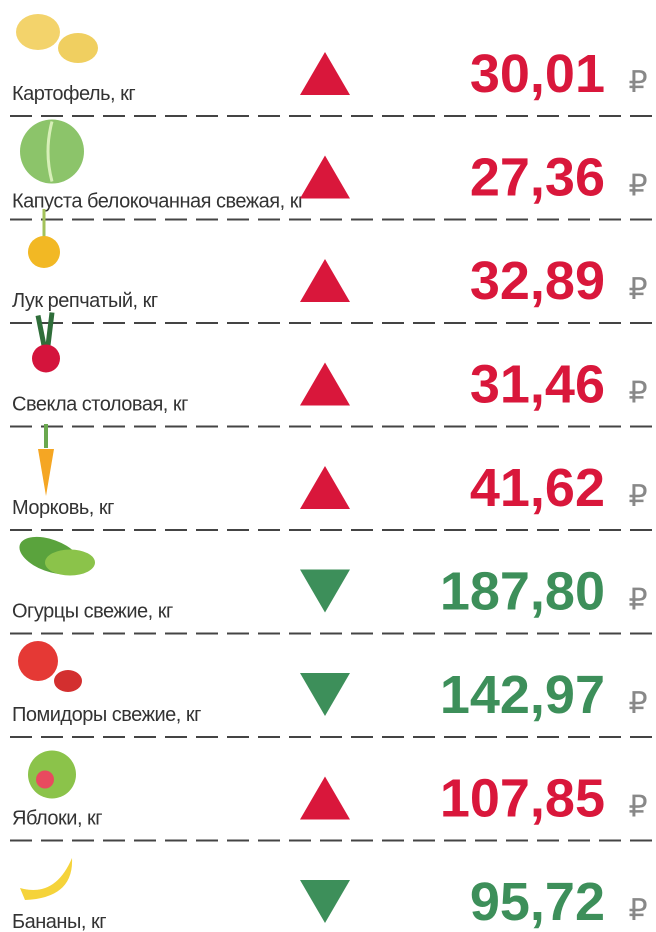  Describe the element at coordinates (158, 202) in the screenshot. I see `item-name: Капуста белокочанная свежая, кг` at that location.